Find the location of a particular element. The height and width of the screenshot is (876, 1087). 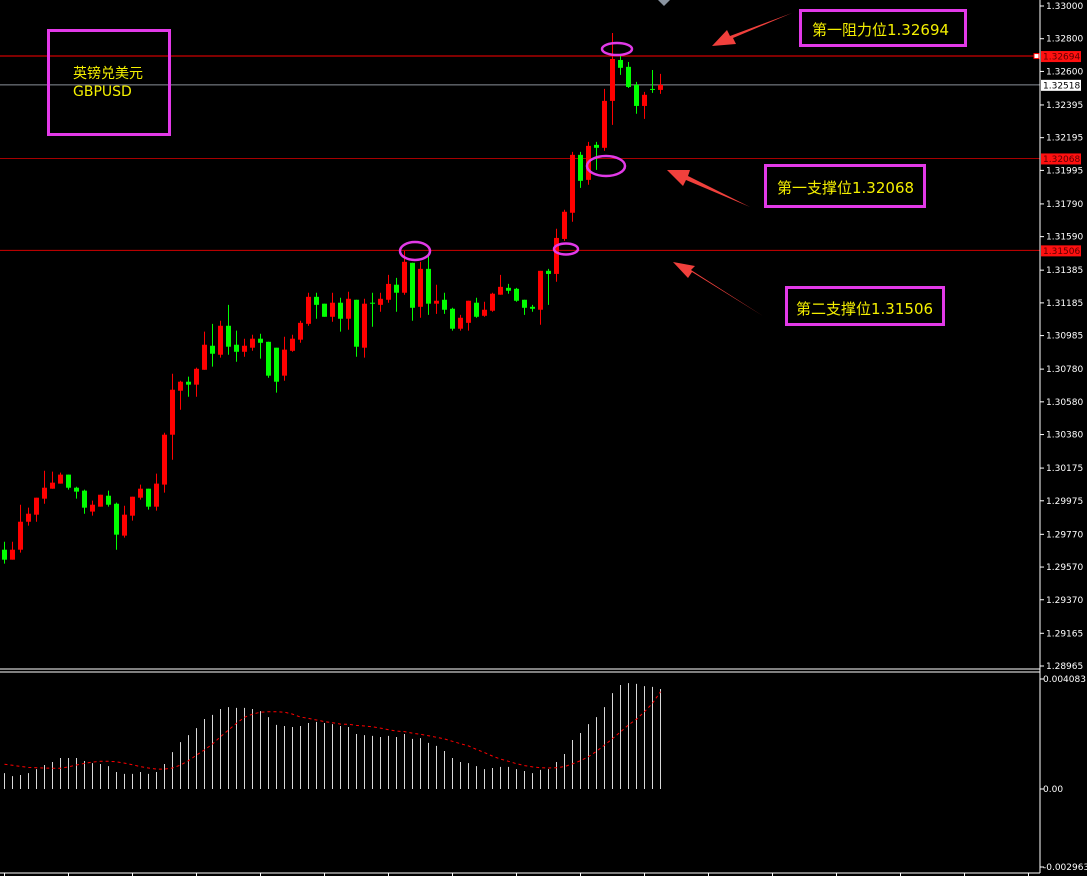

chart-shift-marker-icon is located at coordinates (664, 3).